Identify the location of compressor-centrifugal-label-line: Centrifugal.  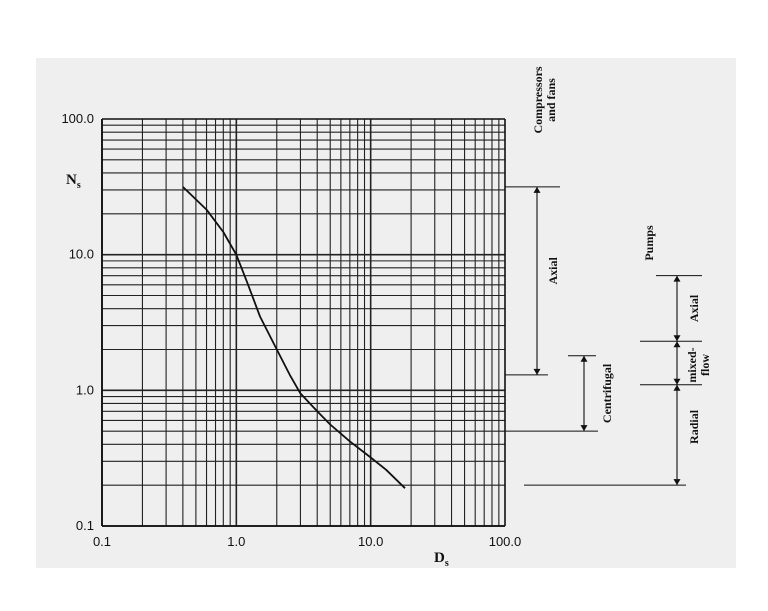
(607, 393).